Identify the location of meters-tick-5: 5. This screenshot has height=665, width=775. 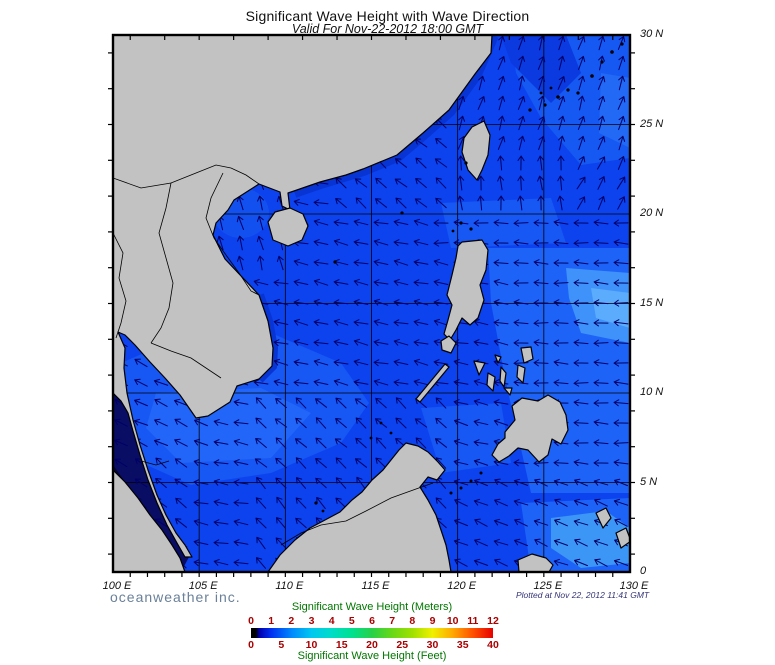
(351, 621).